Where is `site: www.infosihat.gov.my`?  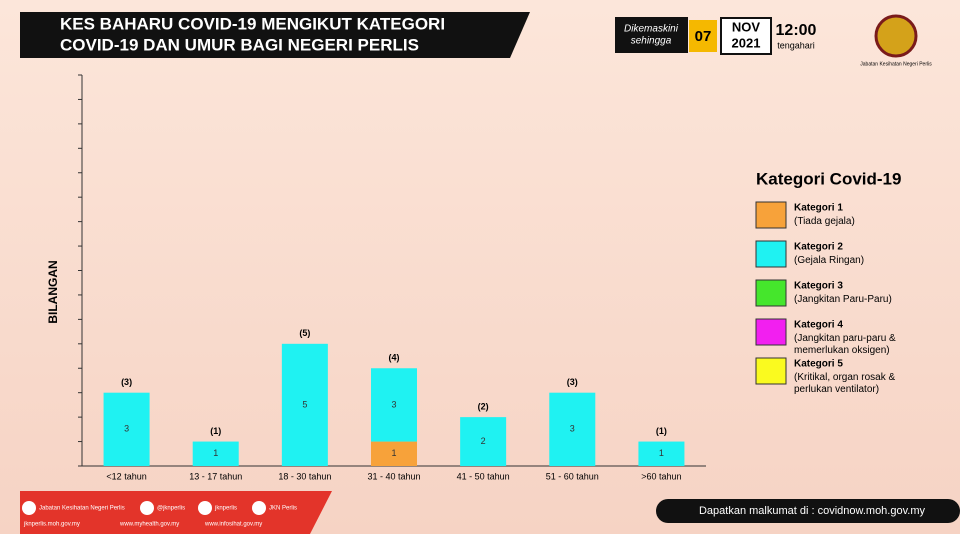
site: www.infosihat.gov.my is located at coordinates (233, 525).